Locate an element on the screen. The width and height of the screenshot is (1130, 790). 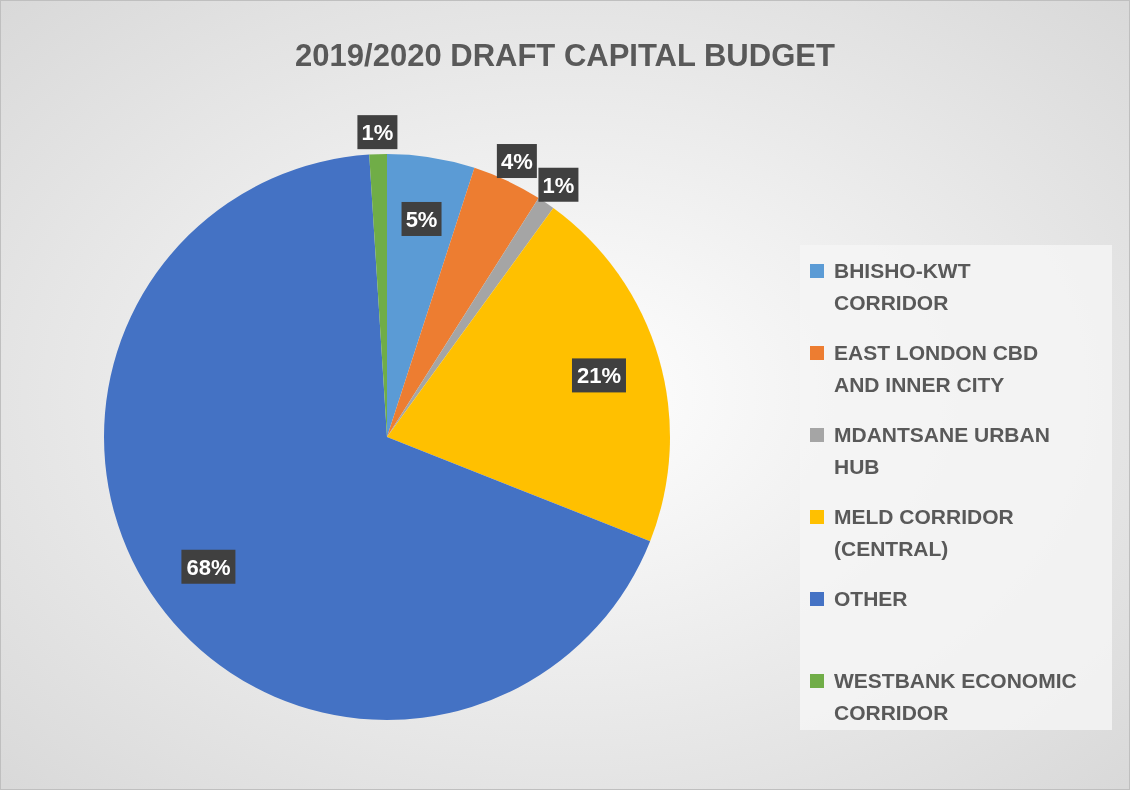
data-label: 21% is located at coordinates (598, 376).